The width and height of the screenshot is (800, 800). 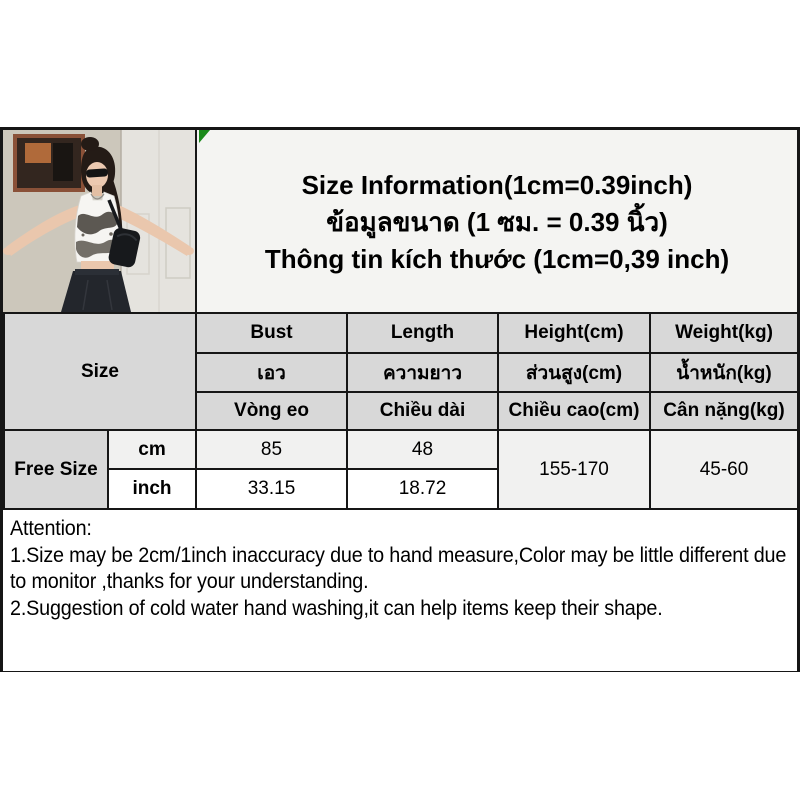 I want to click on weight-range-value: 45-60, so click(x=724, y=469).